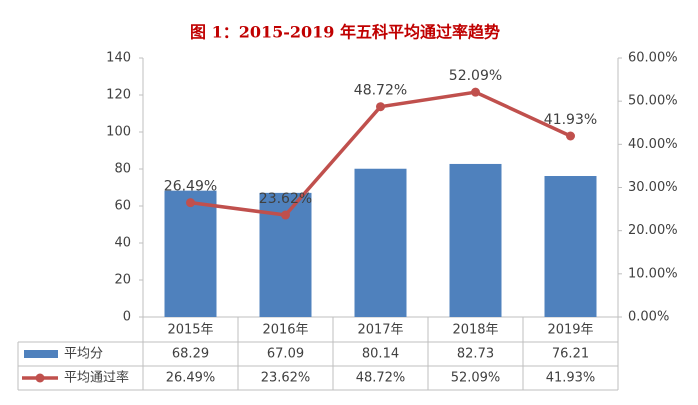 The image size is (698, 405). What do you see at coordinates (286, 378) in the screenshot?
I see `table-cell: 23.62%` at bounding box center [286, 378].